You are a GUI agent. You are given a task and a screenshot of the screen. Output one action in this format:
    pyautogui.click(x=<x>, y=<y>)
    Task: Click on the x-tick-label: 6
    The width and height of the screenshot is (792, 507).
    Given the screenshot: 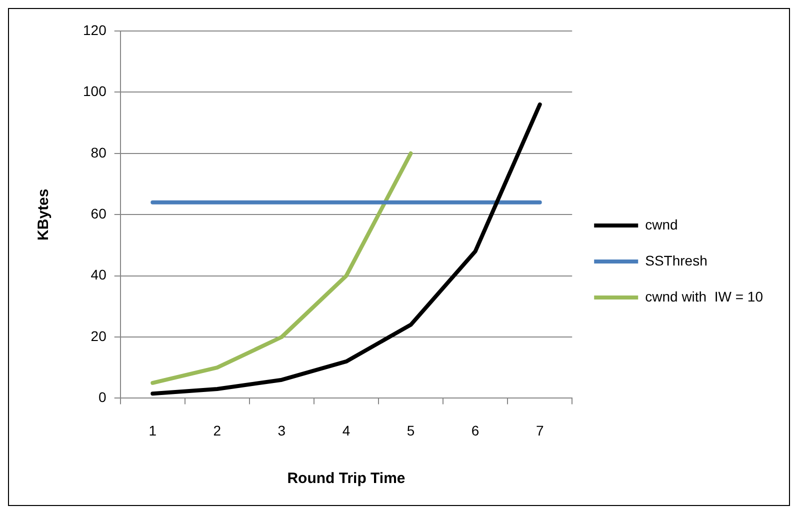 What is the action you would take?
    pyautogui.click(x=475, y=430)
    